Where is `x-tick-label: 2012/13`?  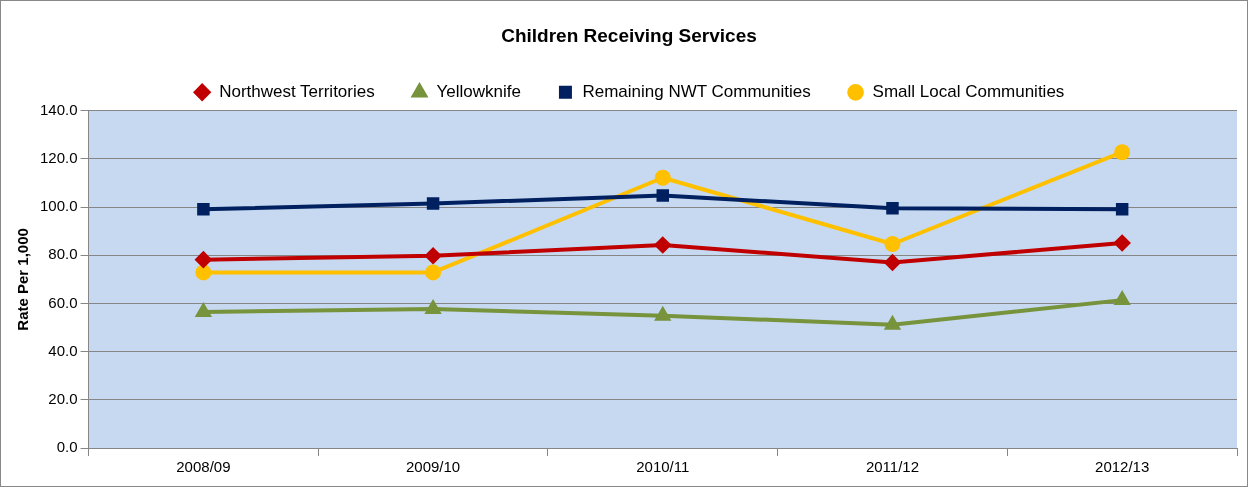
x-tick-label: 2012/13 is located at coordinates (1122, 467).